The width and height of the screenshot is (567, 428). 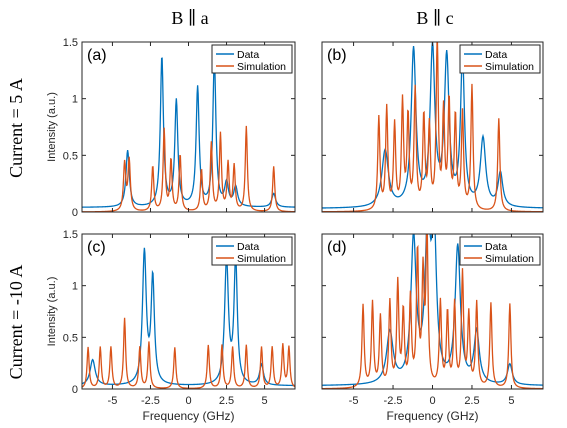 I want to click on column-title-b-parallel-c: B ∥ c, so click(x=434, y=18).